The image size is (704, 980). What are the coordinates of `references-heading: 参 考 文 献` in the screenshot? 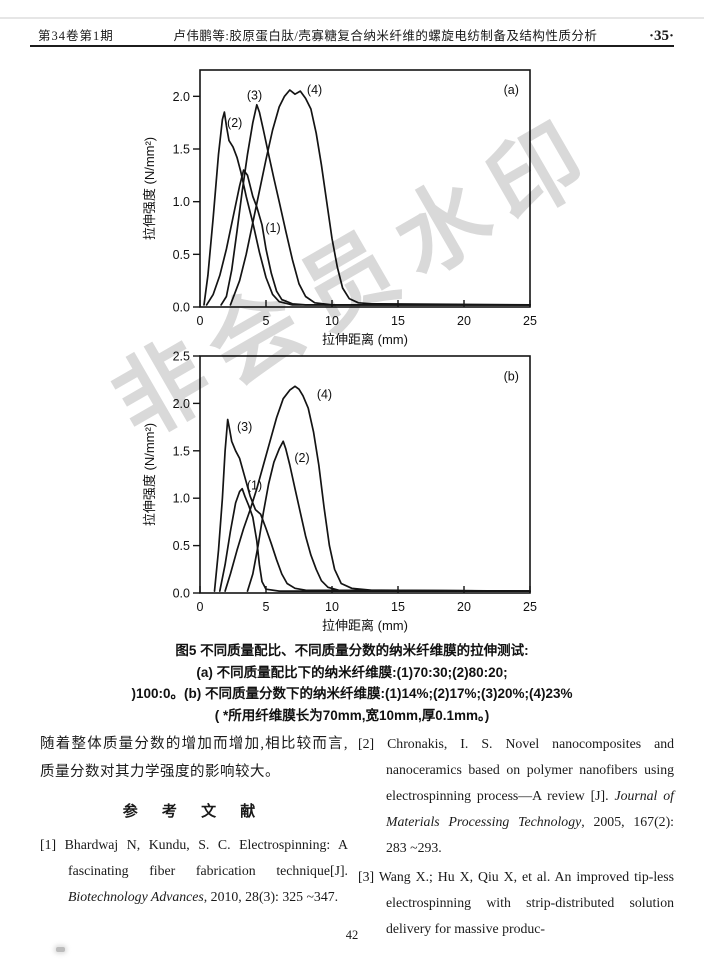 It's located at (194, 811).